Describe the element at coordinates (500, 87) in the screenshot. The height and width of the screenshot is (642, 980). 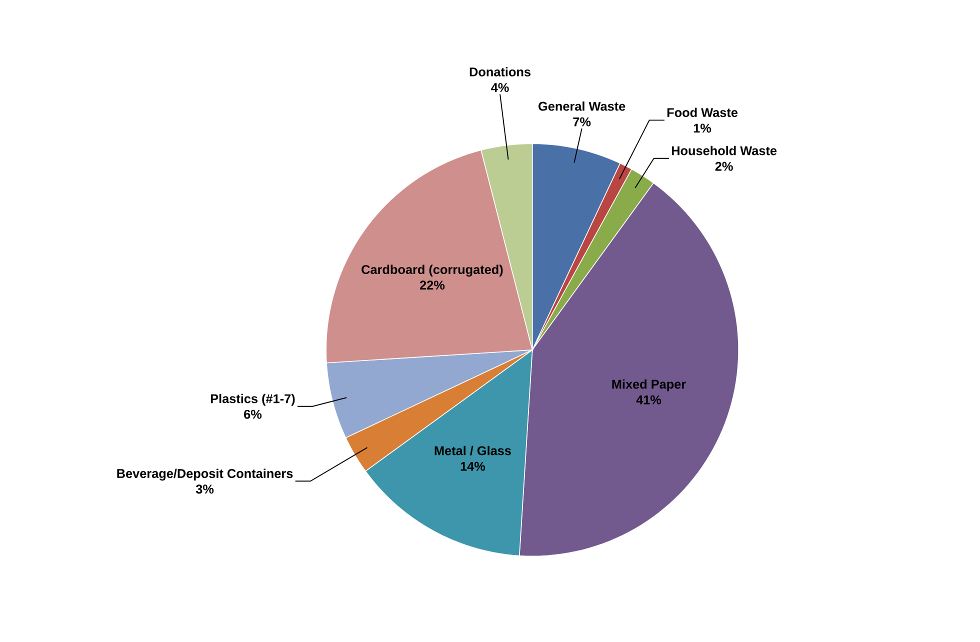
I see `data-label: 4%` at that location.